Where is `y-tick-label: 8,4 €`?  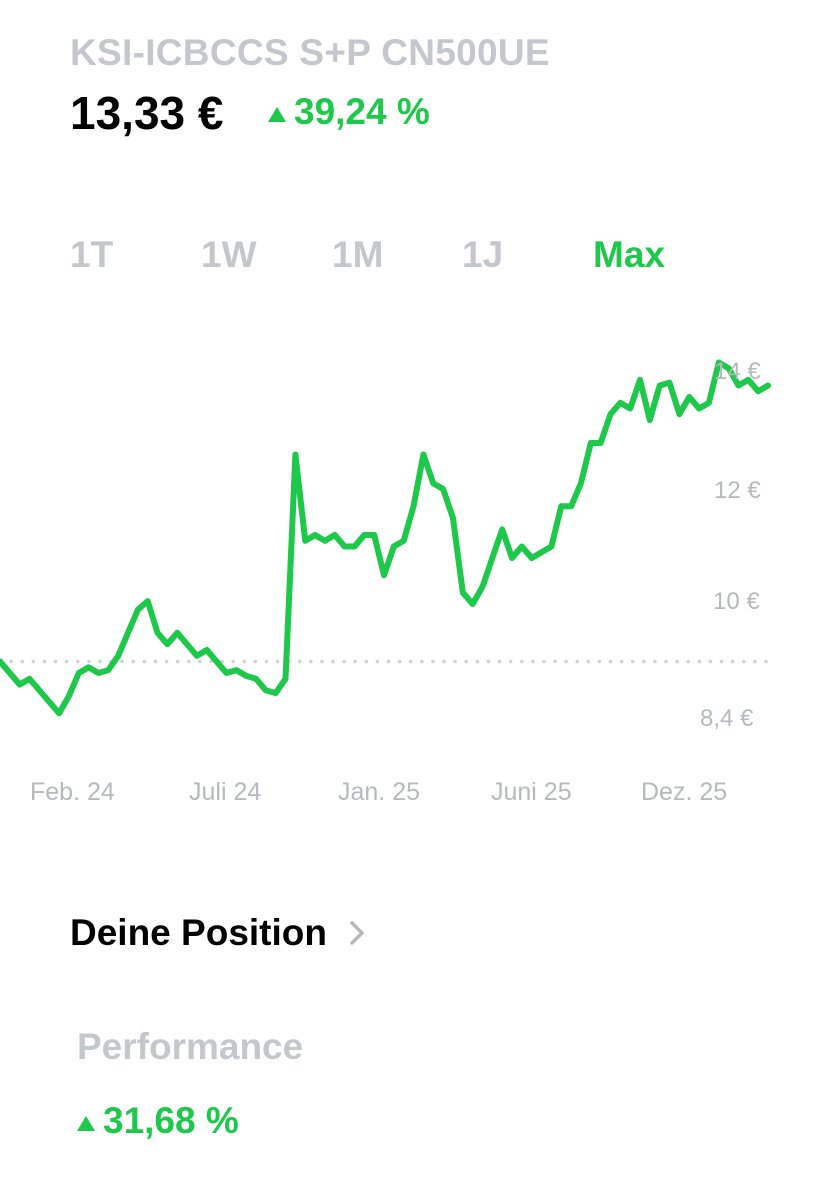 y-tick-label: 8,4 € is located at coordinates (727, 718).